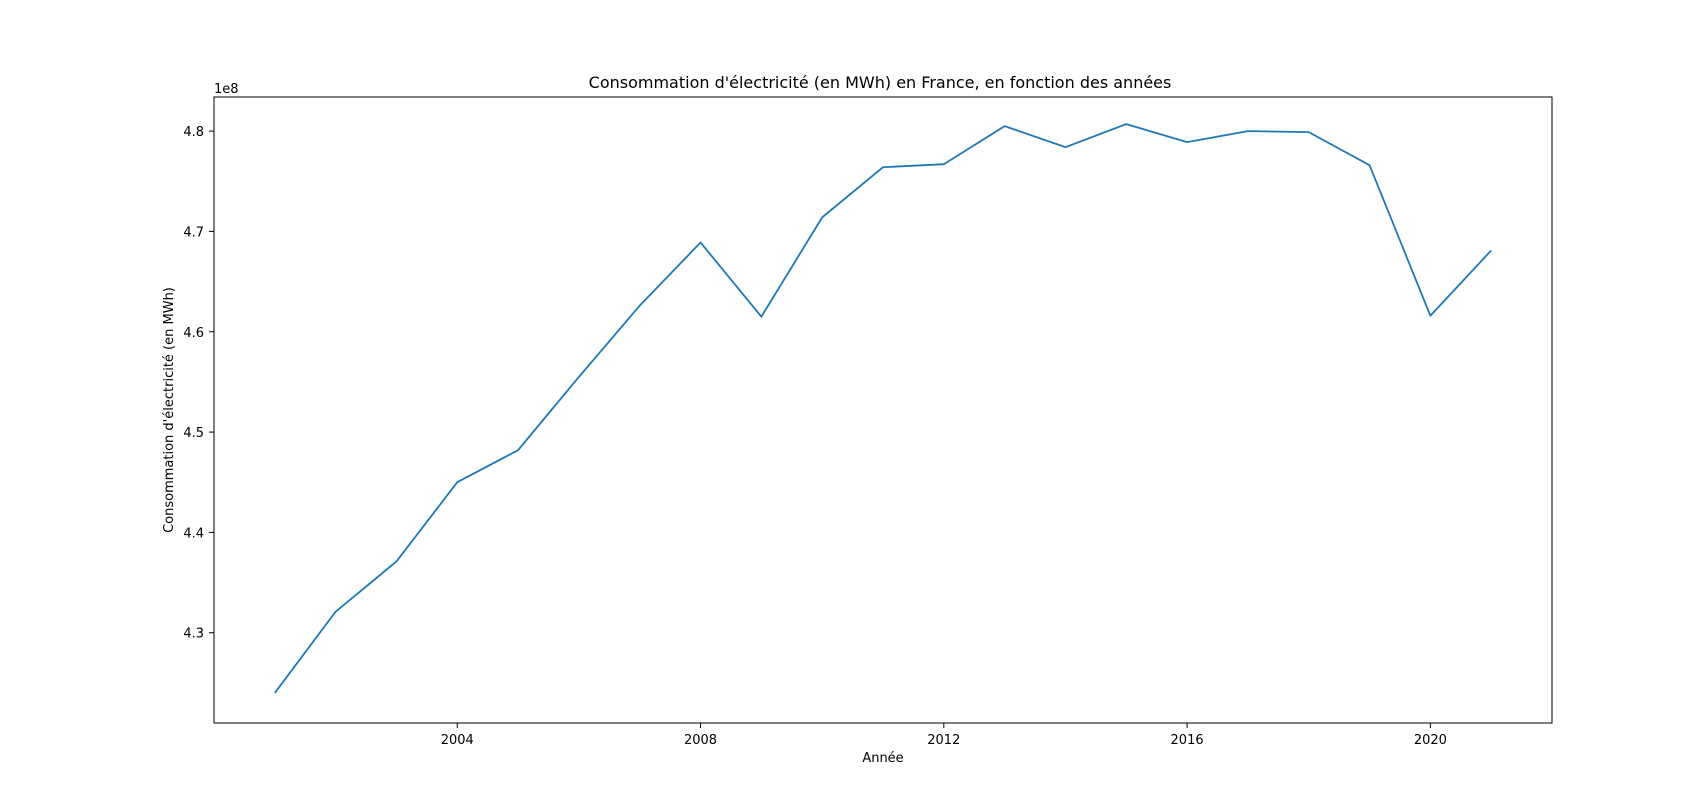 The width and height of the screenshot is (1700, 800). Describe the element at coordinates (169, 410) in the screenshot. I see `y-axis-label: Consommation d'électricité (en MWh)` at that location.